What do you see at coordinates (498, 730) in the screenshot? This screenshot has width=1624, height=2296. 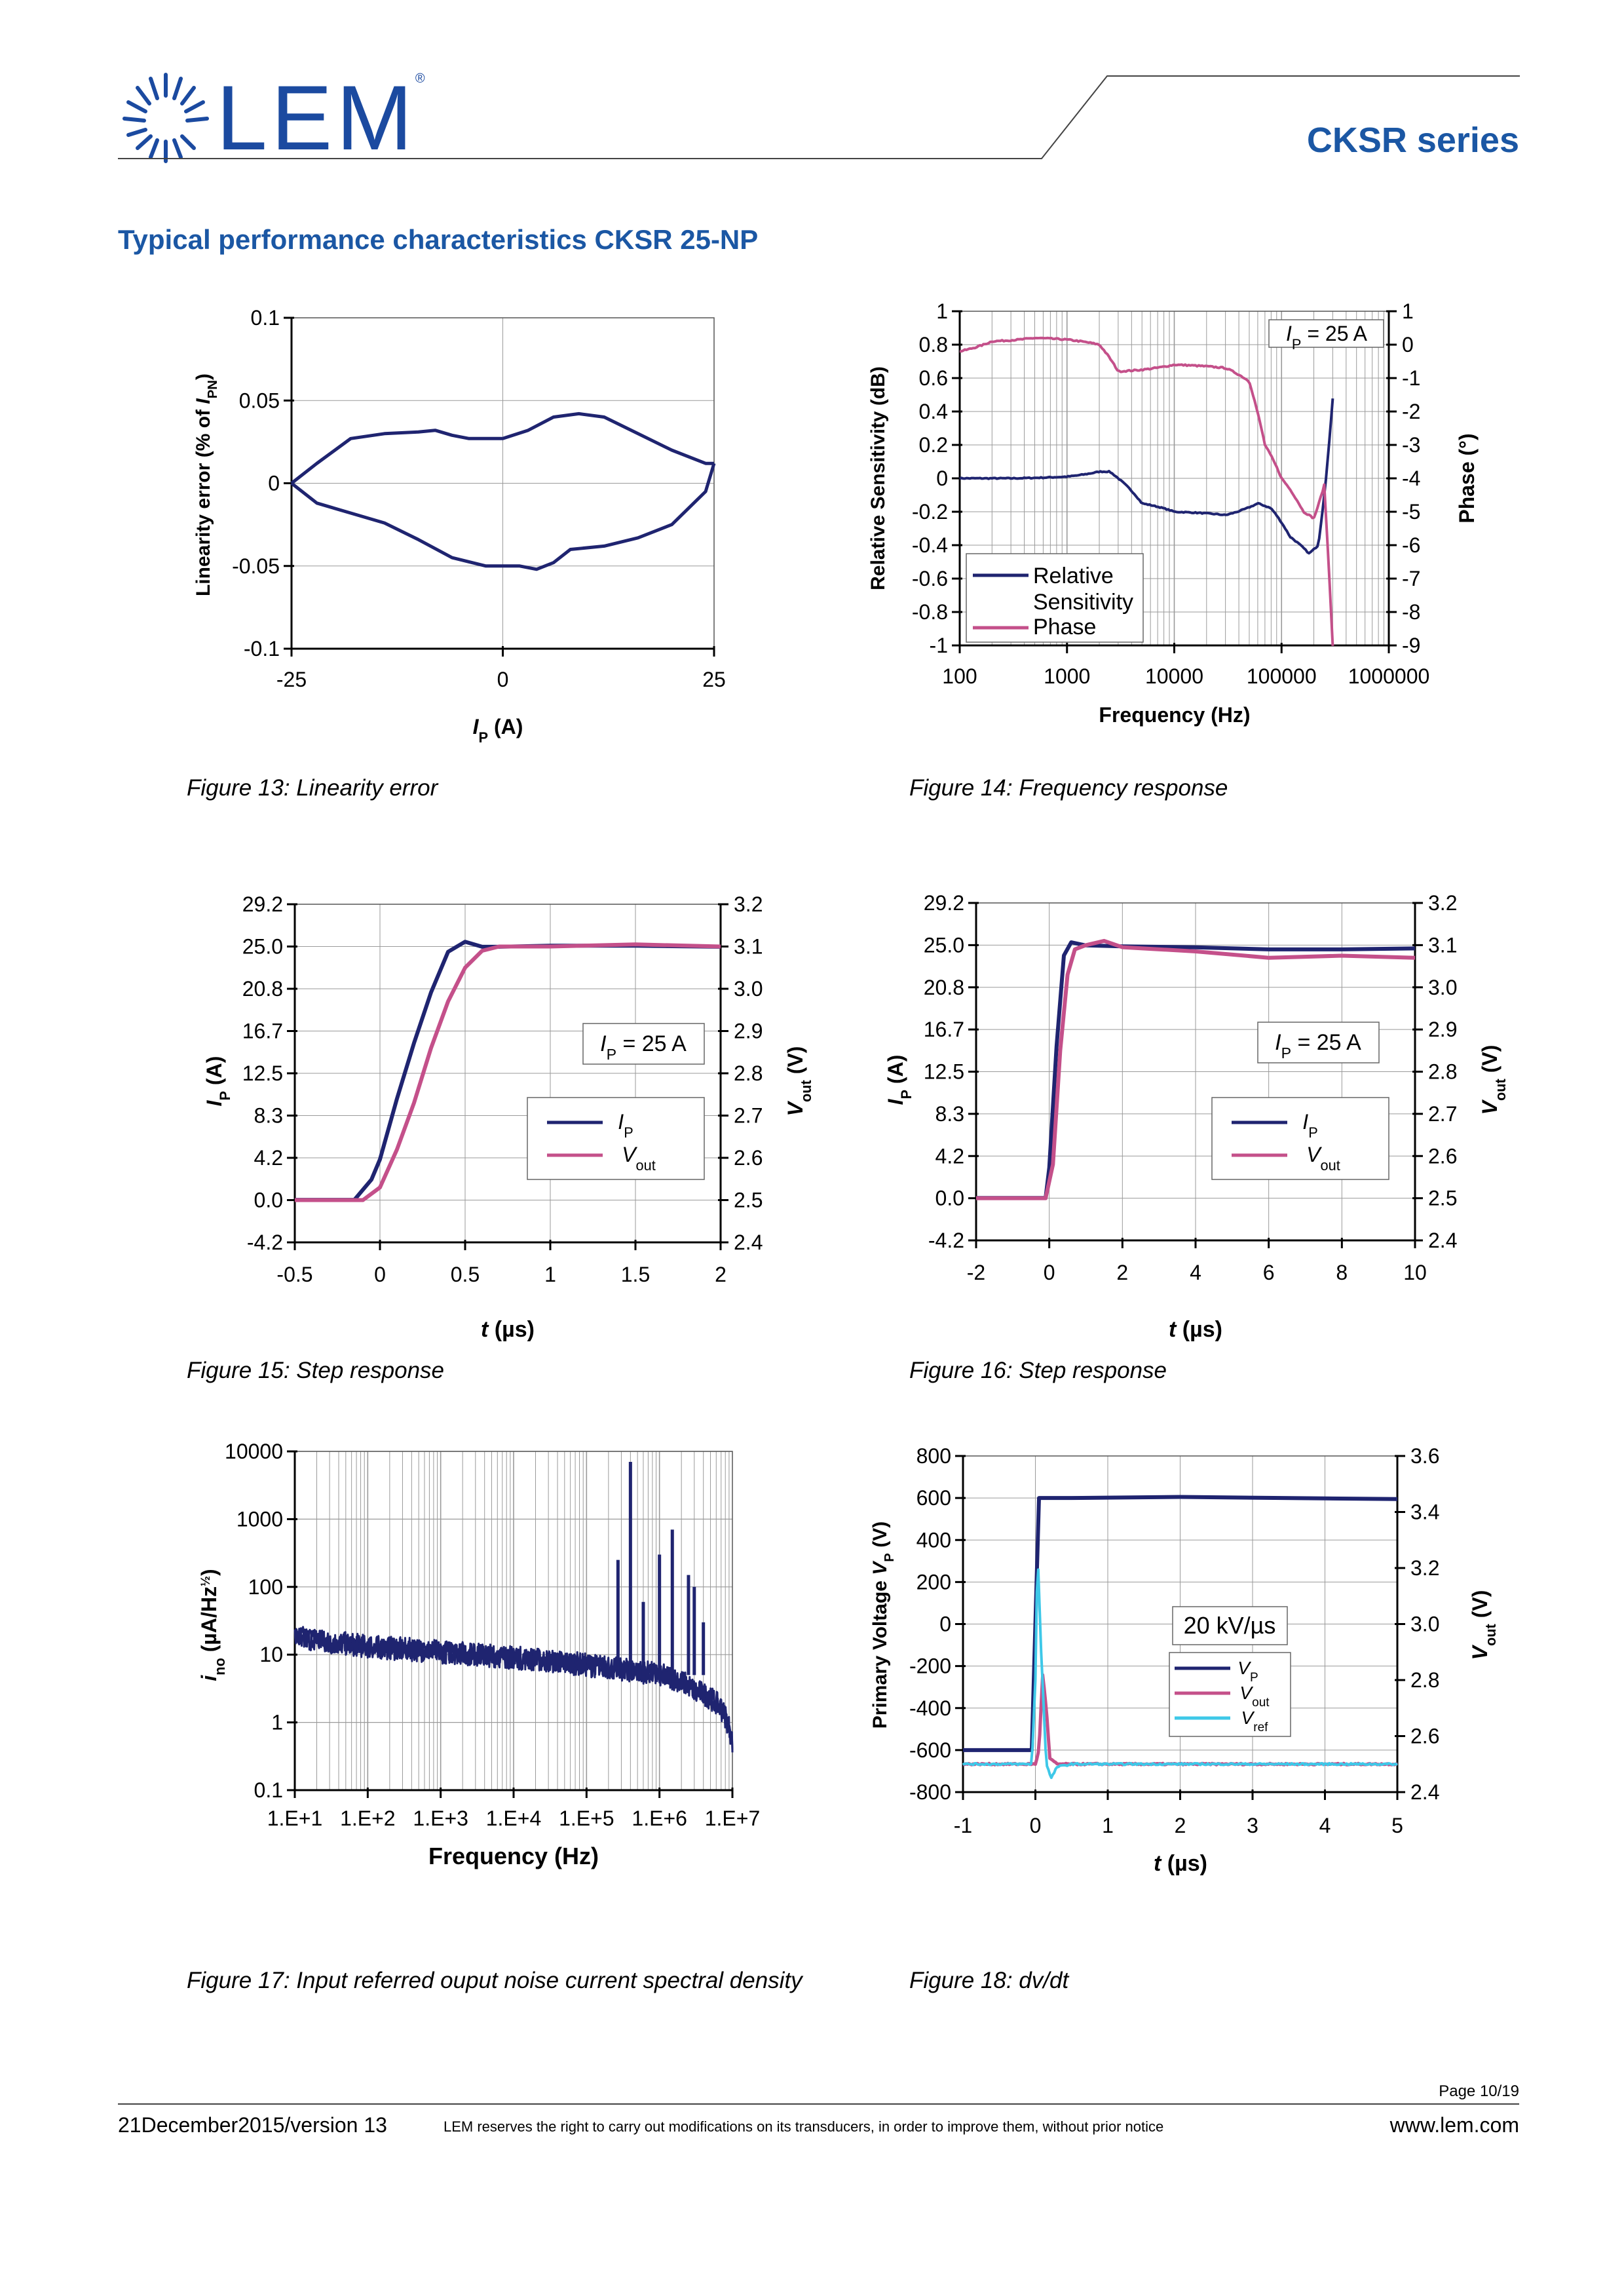 I see `x-axis-label: IP (A)` at bounding box center [498, 730].